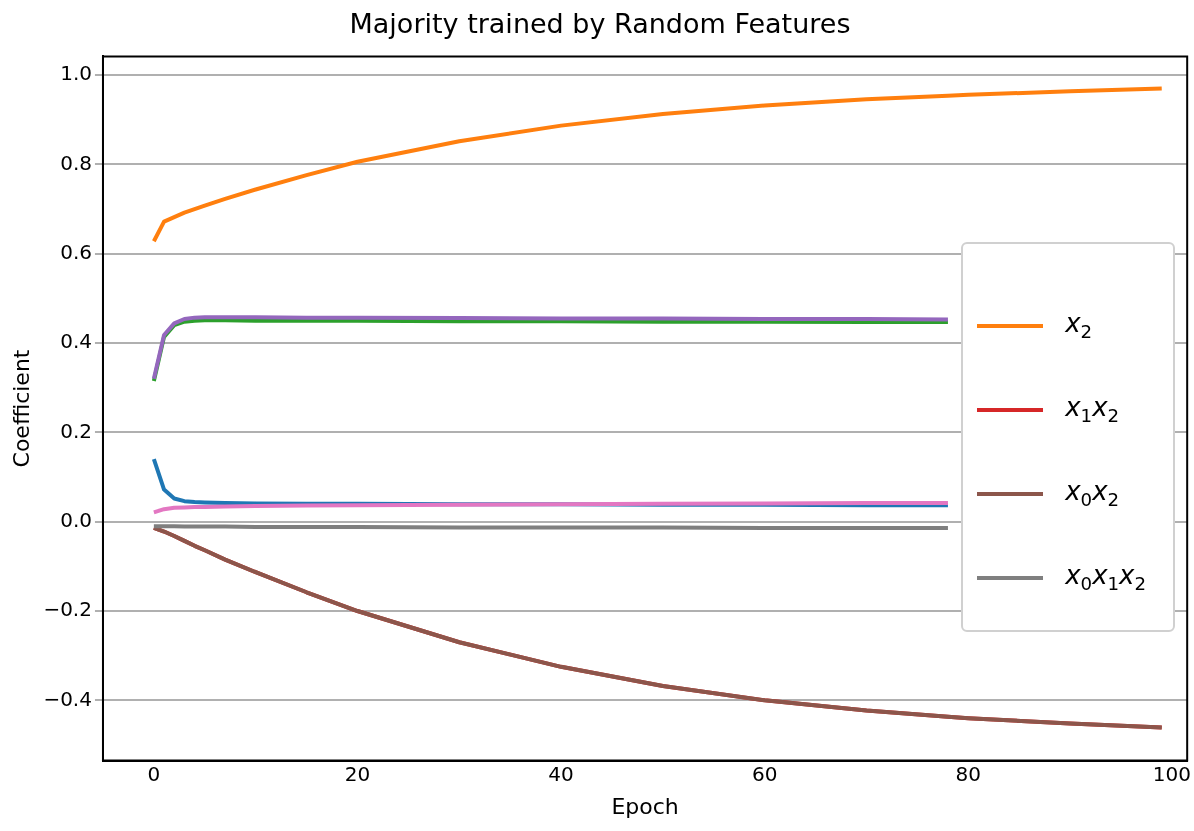  I want to click on y-tick-label: 0.0, so click(76, 519).